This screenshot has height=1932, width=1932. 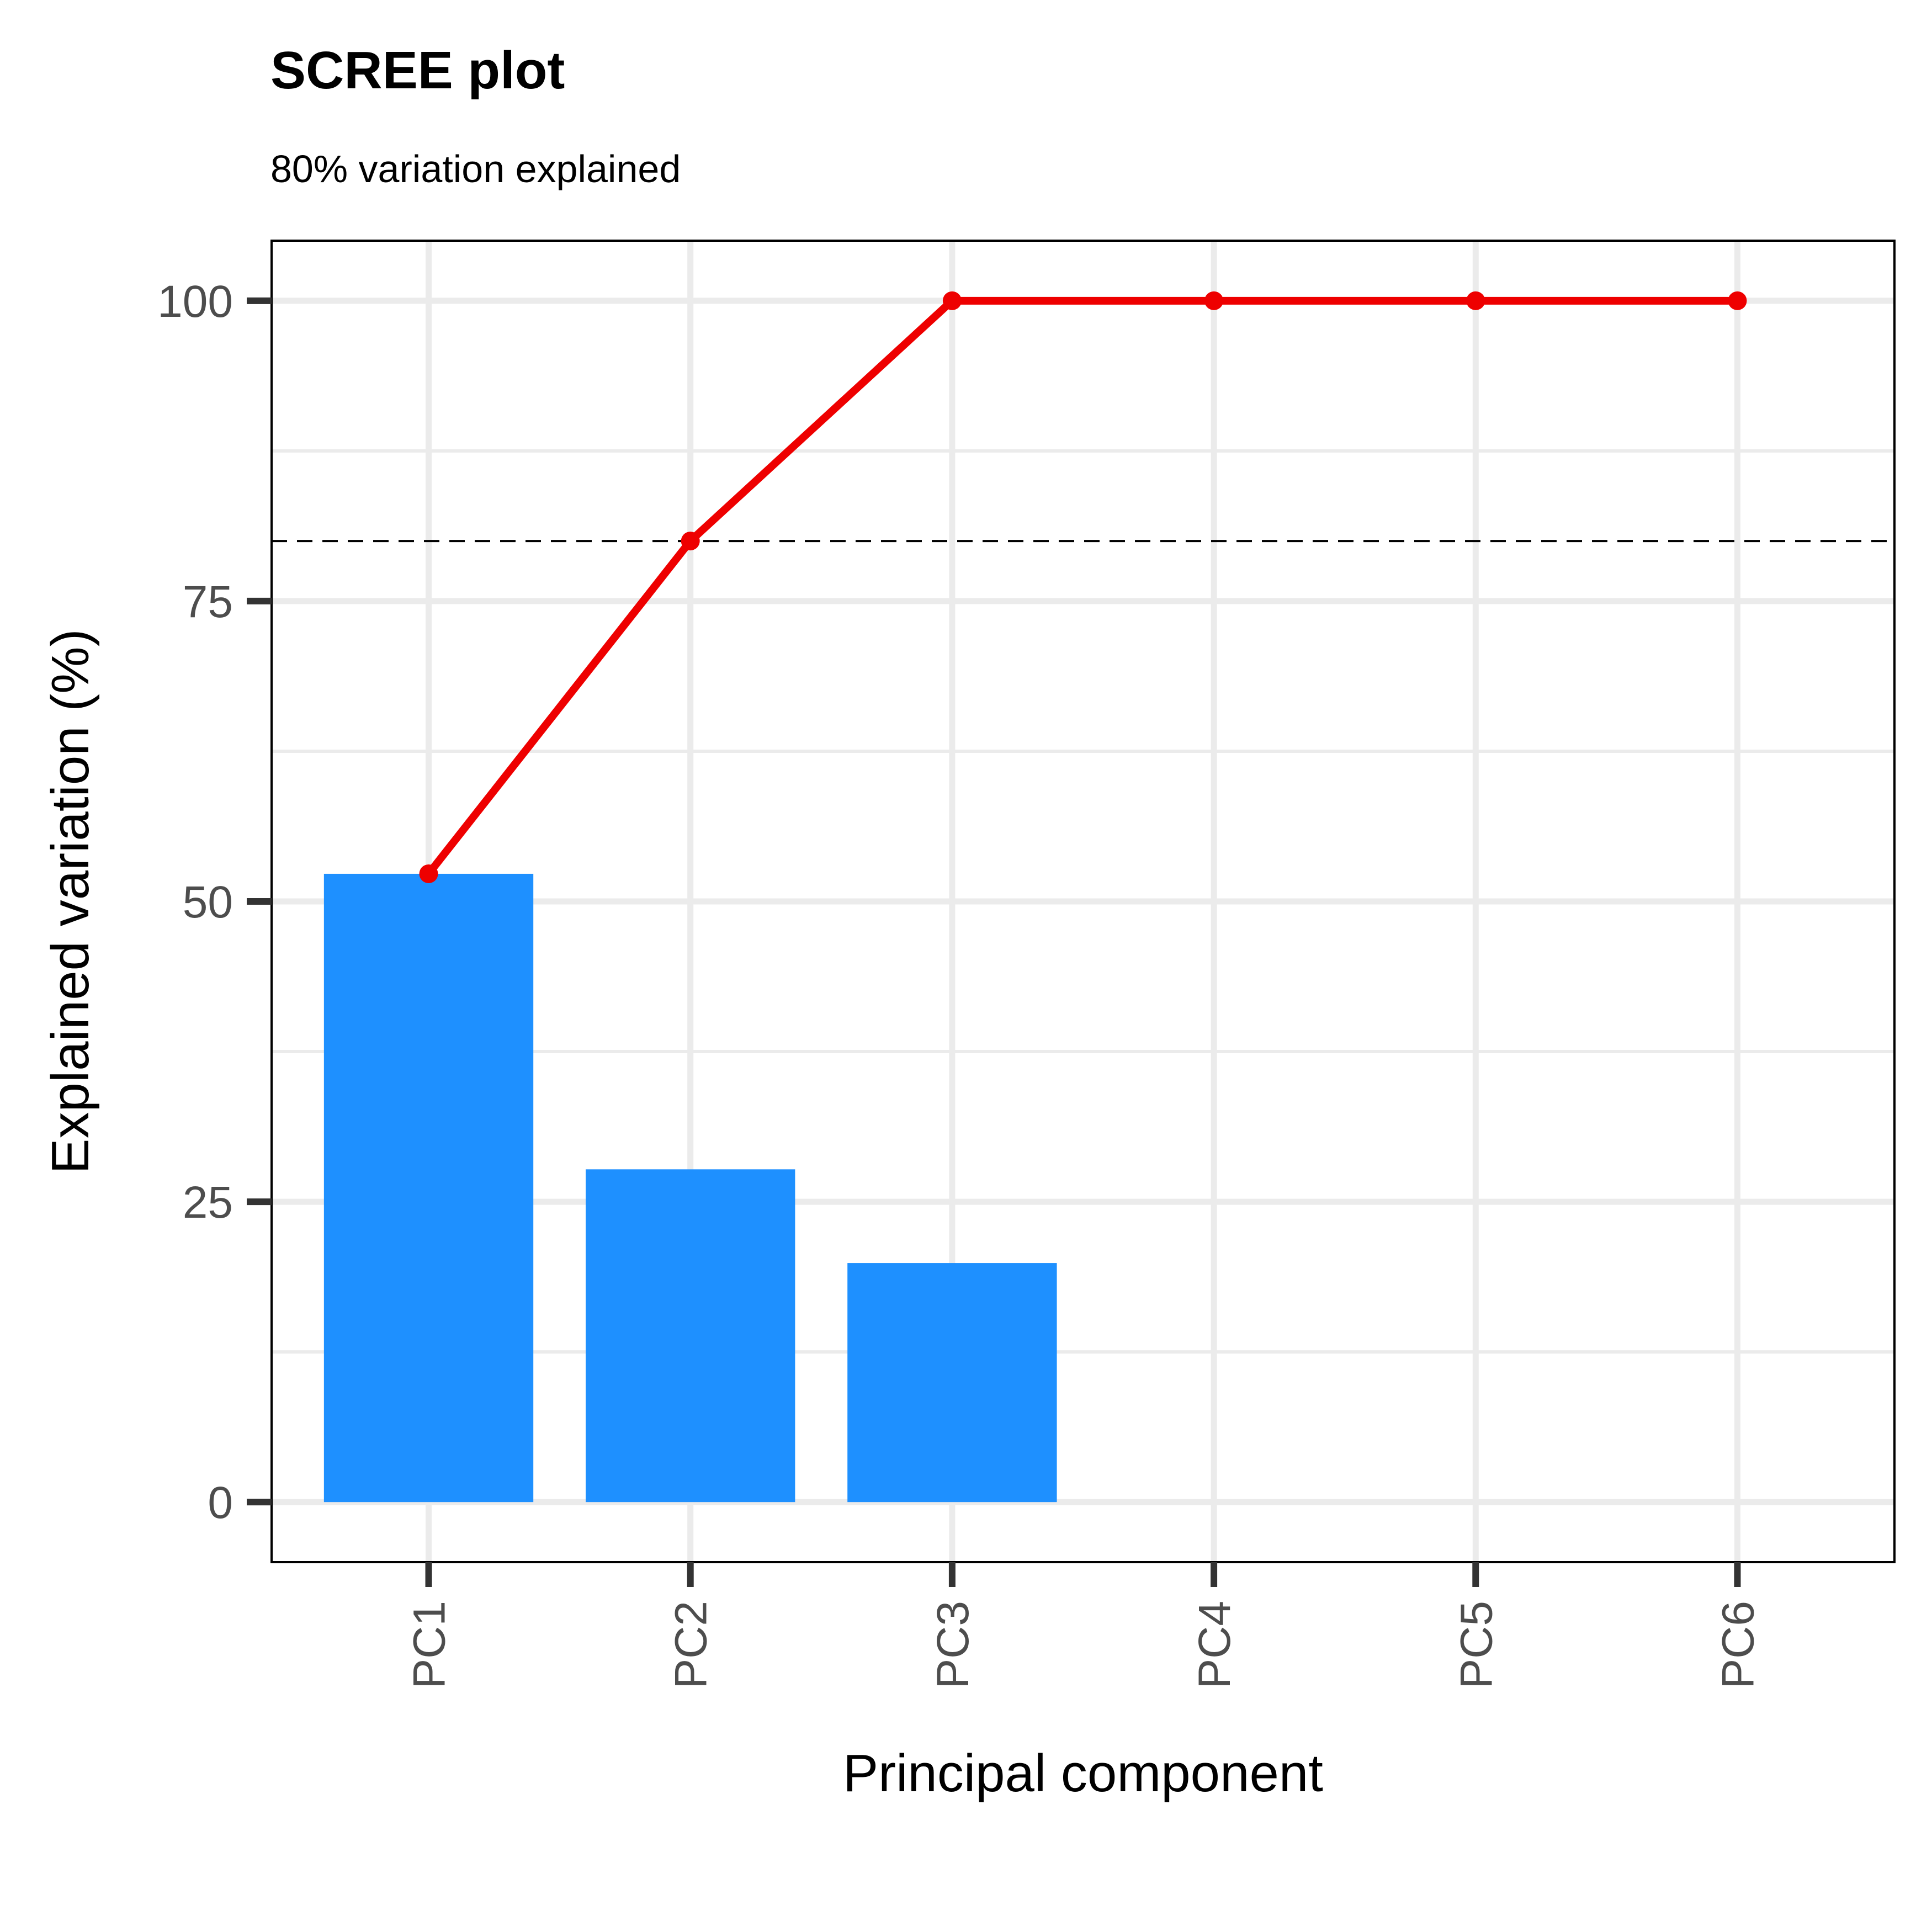 I want to click on chart-title: SCREE plot, so click(x=418, y=70).